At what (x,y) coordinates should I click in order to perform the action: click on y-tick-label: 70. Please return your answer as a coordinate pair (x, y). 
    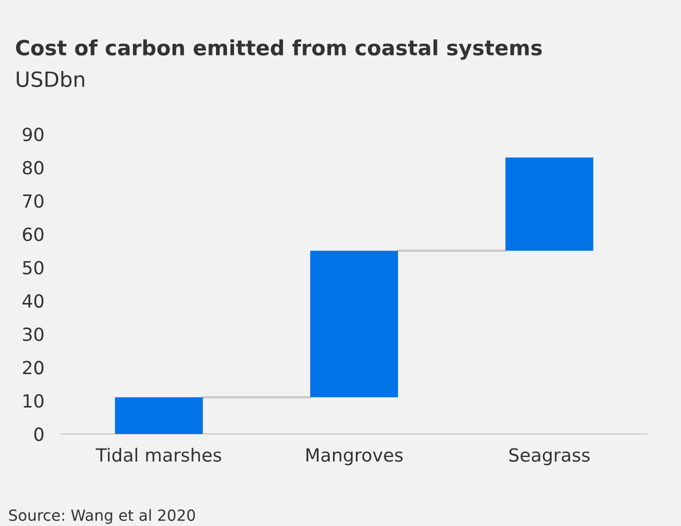
    Looking at the image, I should click on (33, 201).